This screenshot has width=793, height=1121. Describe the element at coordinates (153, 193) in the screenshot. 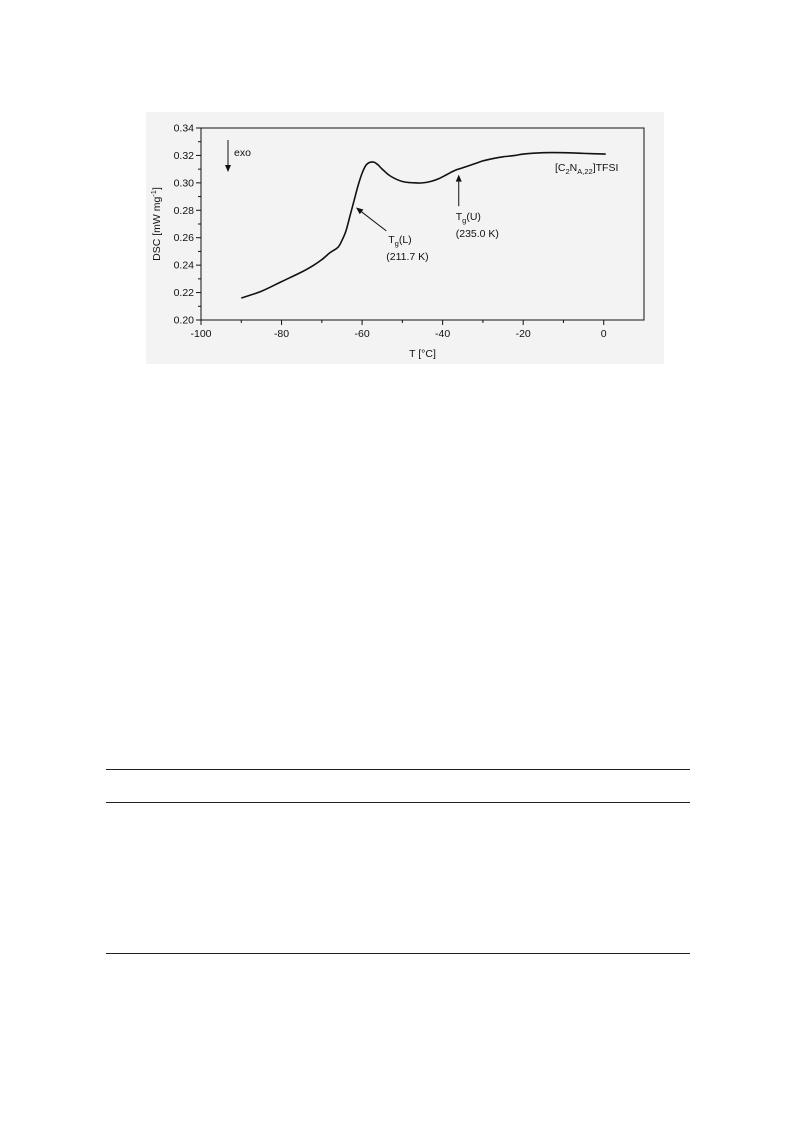

I see `y-title-sup: -1` at that location.